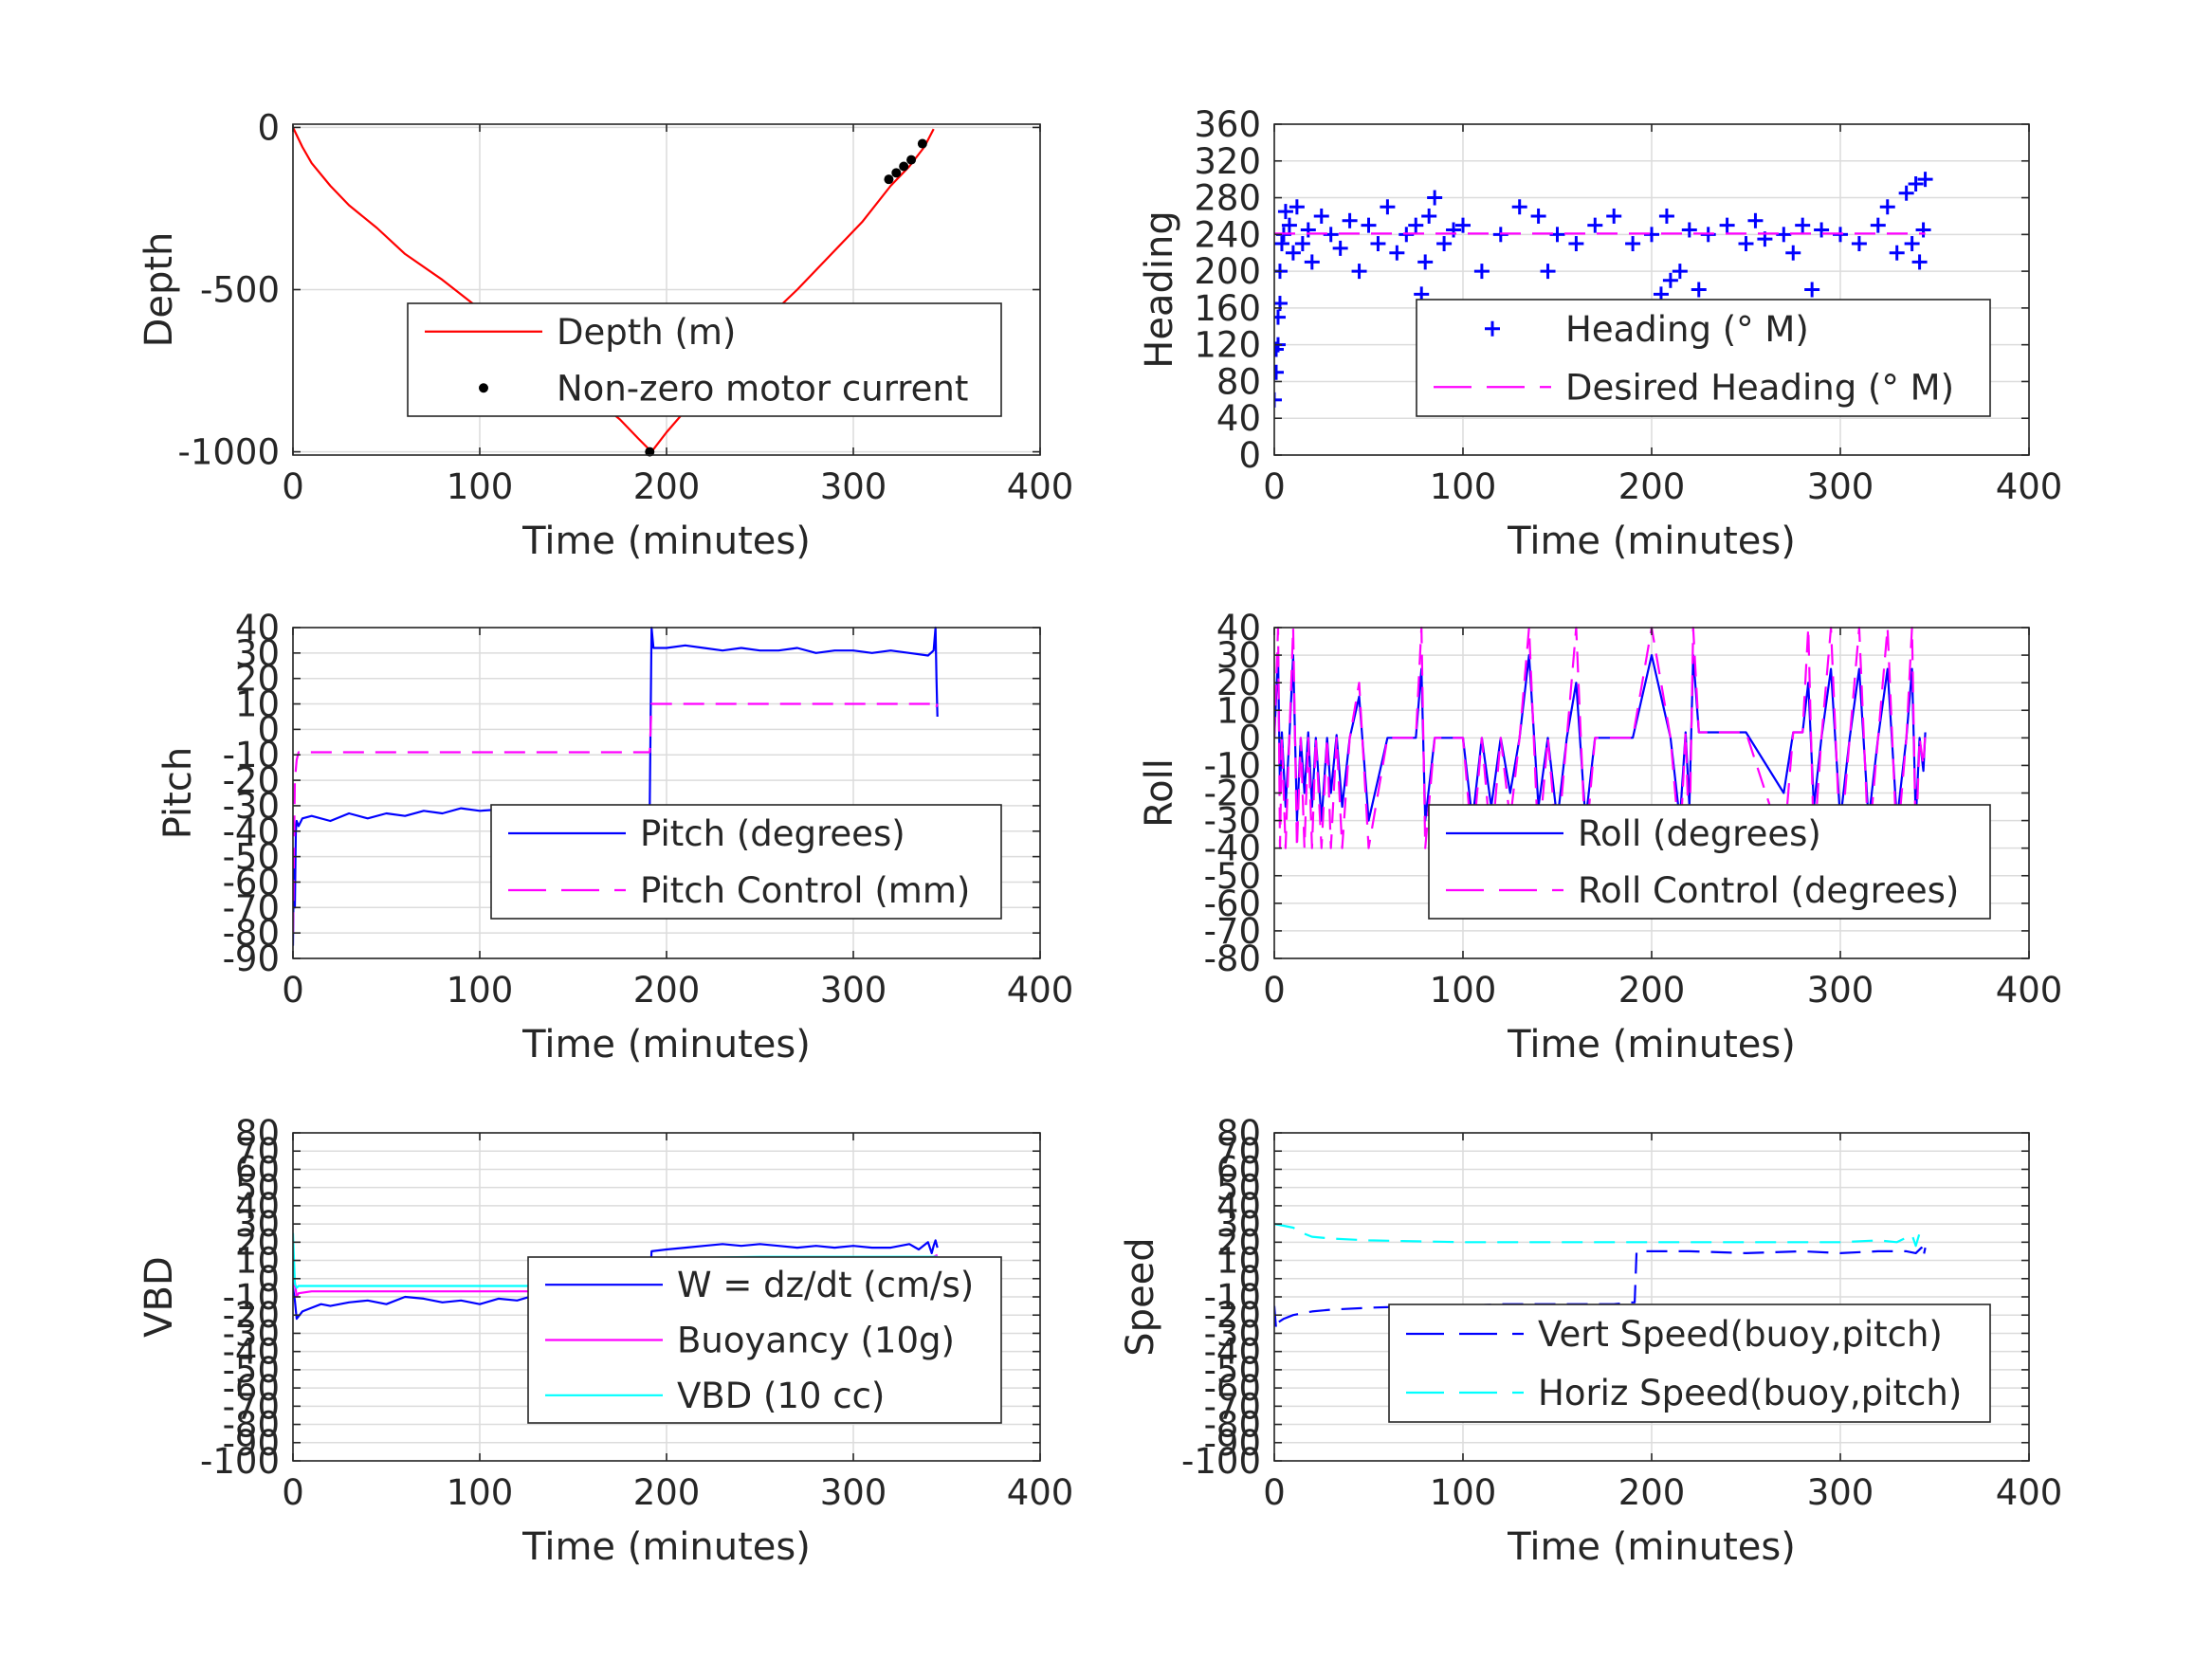 The image size is (2212, 1659). Describe the element at coordinates (159, 1297) in the screenshot. I see `y-axis-label: VBD` at that location.